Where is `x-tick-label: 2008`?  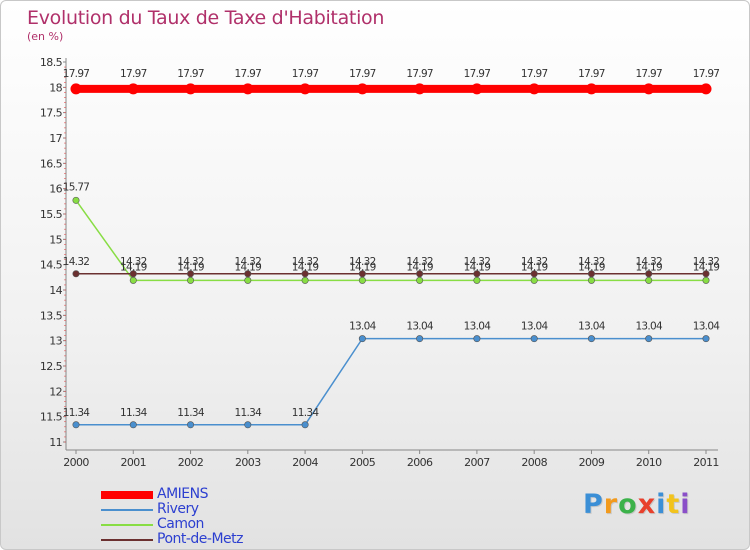 x-tick-label: 2008 is located at coordinates (534, 462).